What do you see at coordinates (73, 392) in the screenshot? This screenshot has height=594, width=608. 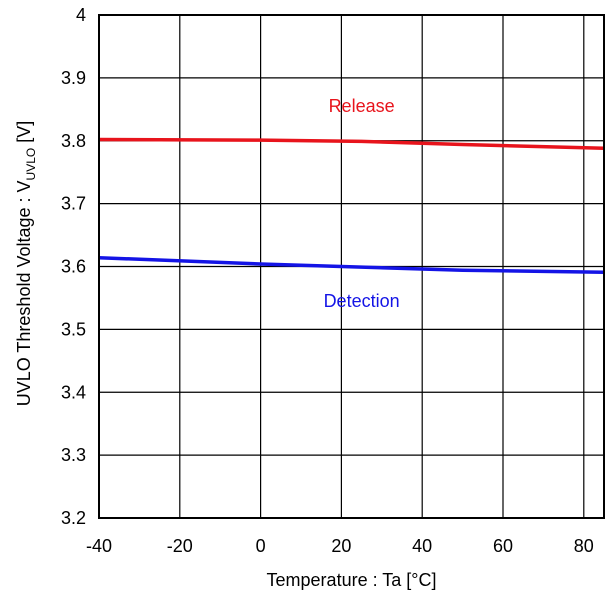 I see `y-tick-label: 3.4` at bounding box center [73, 392].